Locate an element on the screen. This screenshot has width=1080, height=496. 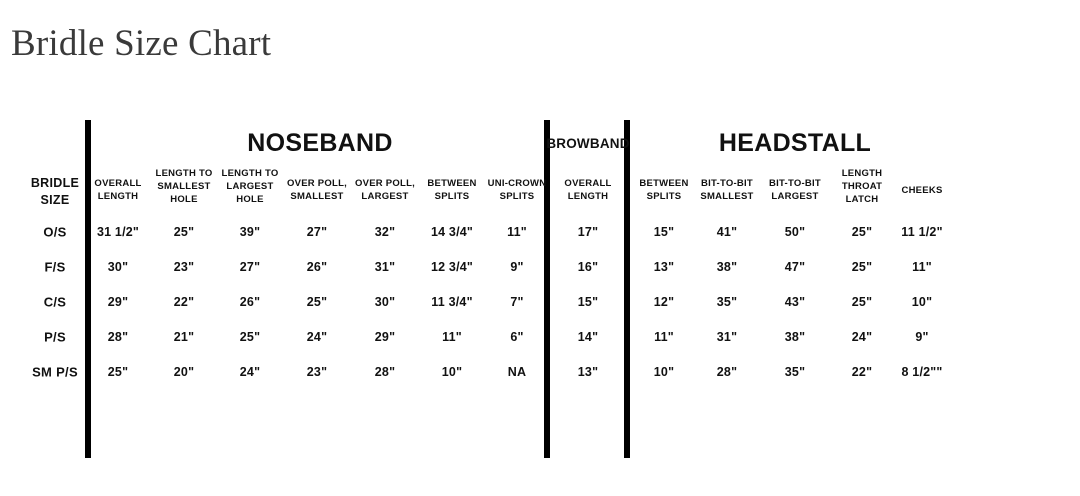
table-cell: 12" is located at coordinates (664, 302).